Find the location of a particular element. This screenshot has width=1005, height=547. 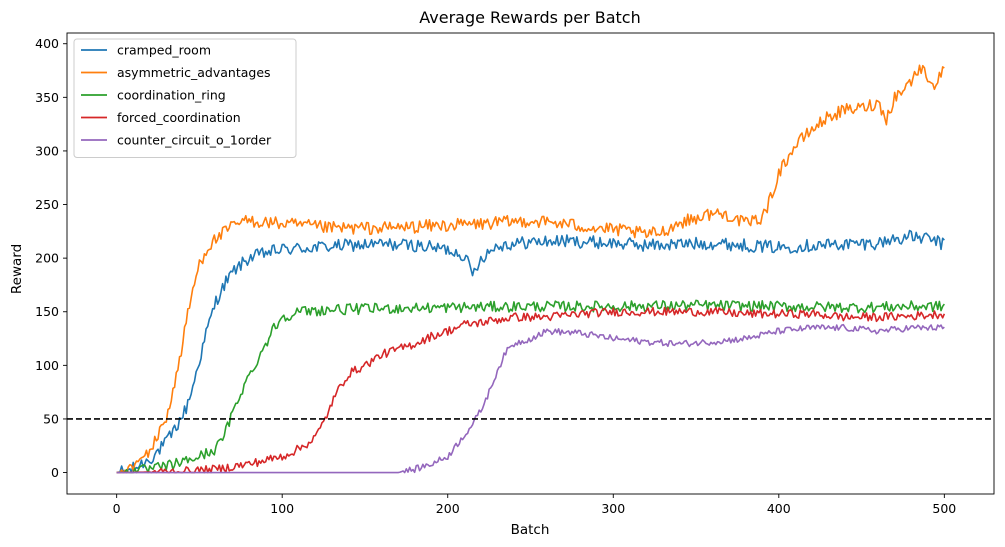

chart-title: Average Rewards per Batch is located at coordinates (529, 17).